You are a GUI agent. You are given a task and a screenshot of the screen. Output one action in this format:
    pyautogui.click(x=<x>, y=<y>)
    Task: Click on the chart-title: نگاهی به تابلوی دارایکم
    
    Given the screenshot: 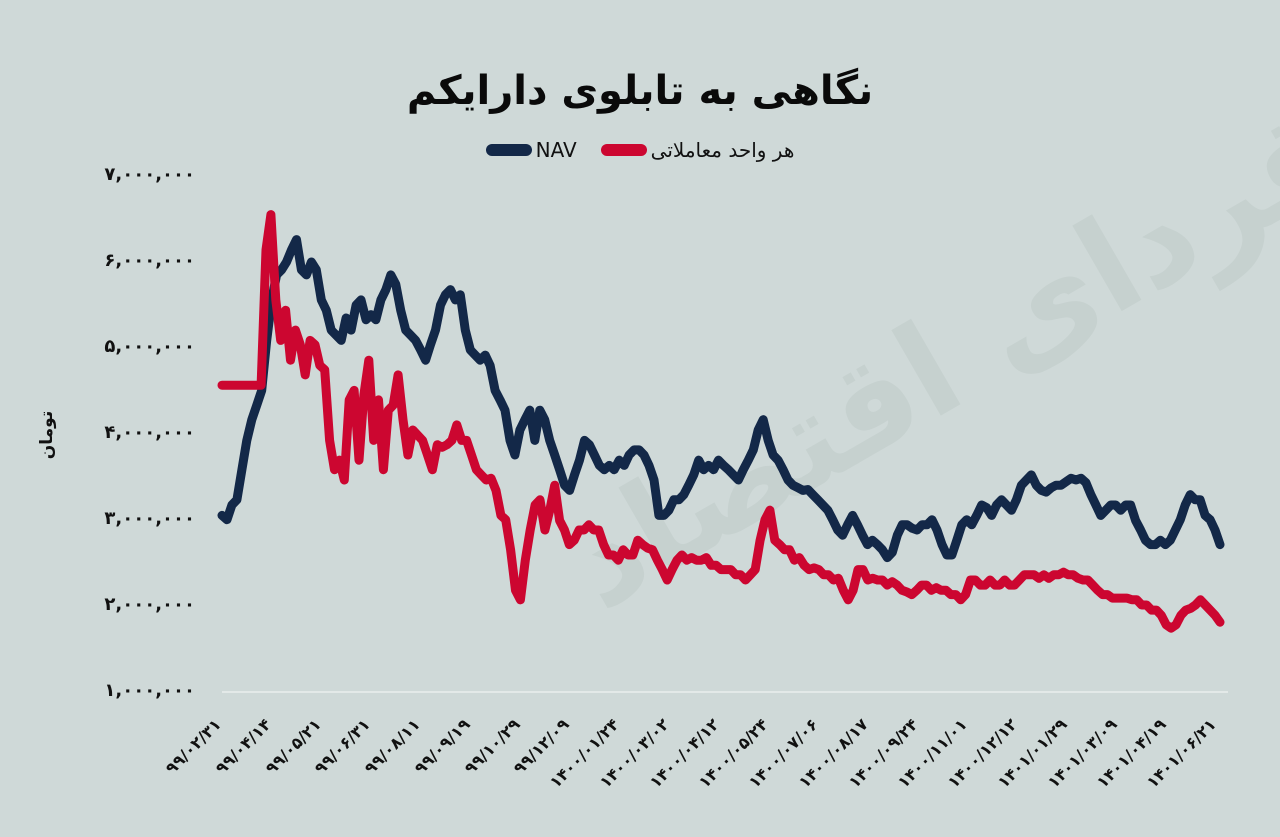 What is the action you would take?
    pyautogui.click(x=640, y=91)
    